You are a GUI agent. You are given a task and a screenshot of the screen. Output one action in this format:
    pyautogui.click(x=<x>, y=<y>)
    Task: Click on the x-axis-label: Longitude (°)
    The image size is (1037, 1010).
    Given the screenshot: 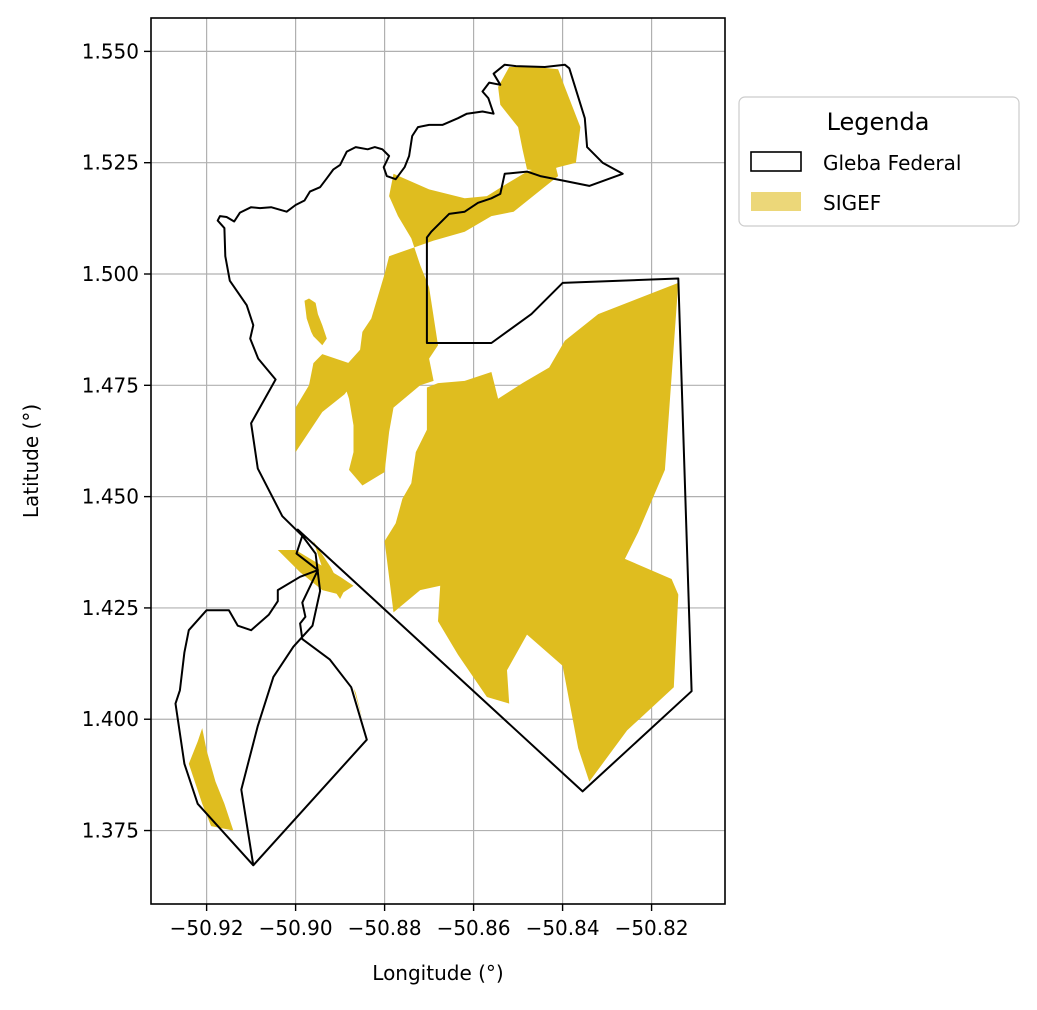 What is the action you would take?
    pyautogui.click(x=437, y=973)
    